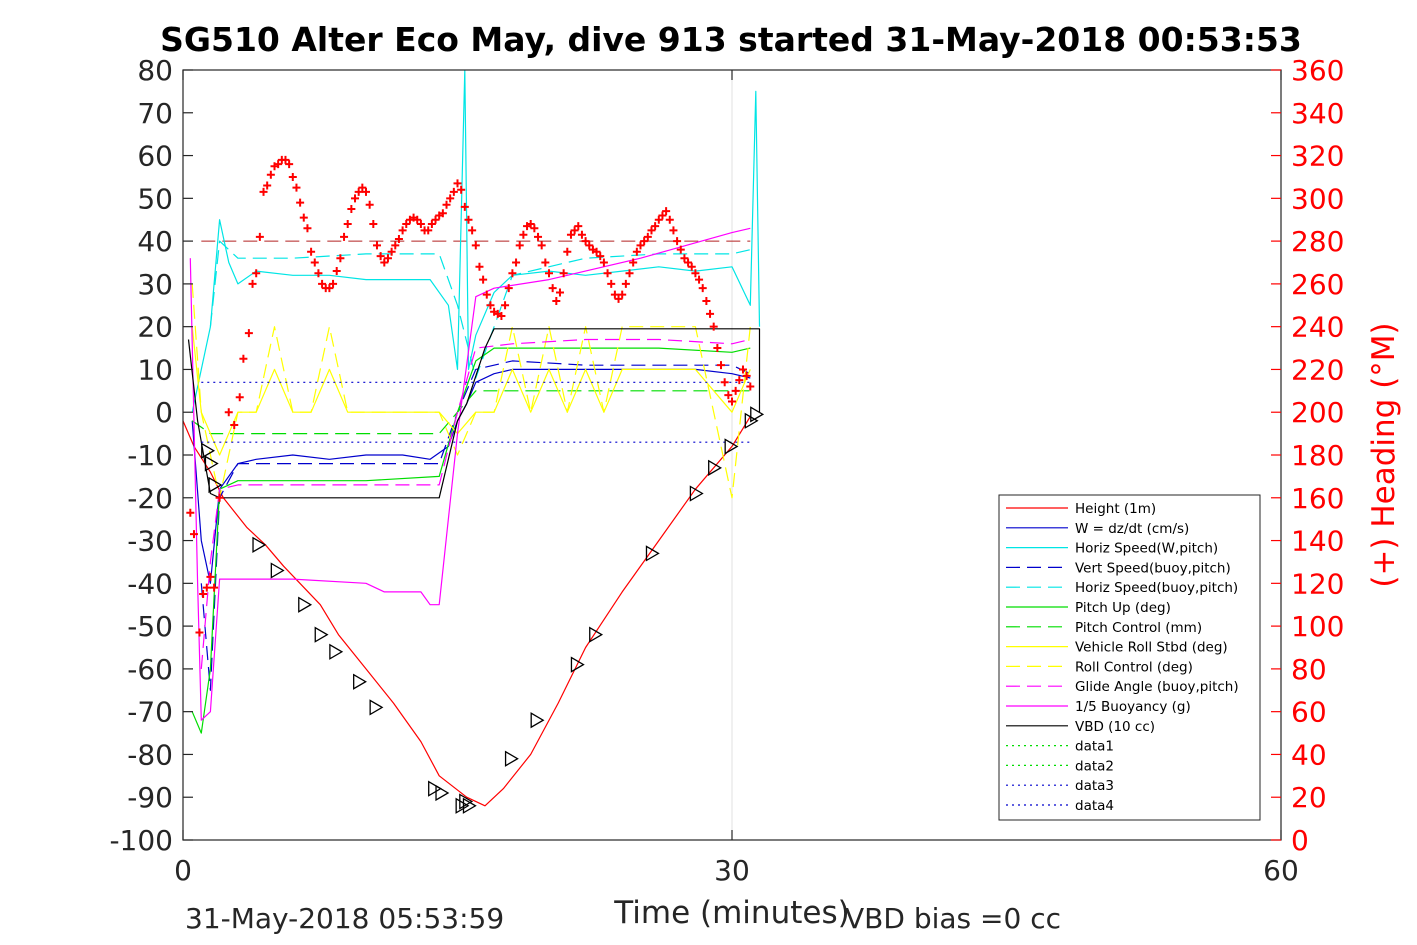 The height and width of the screenshot is (945, 1417). What do you see at coordinates (731, 913) in the screenshot?
I see `x-axis-label: Time (minutes)` at bounding box center [731, 913].